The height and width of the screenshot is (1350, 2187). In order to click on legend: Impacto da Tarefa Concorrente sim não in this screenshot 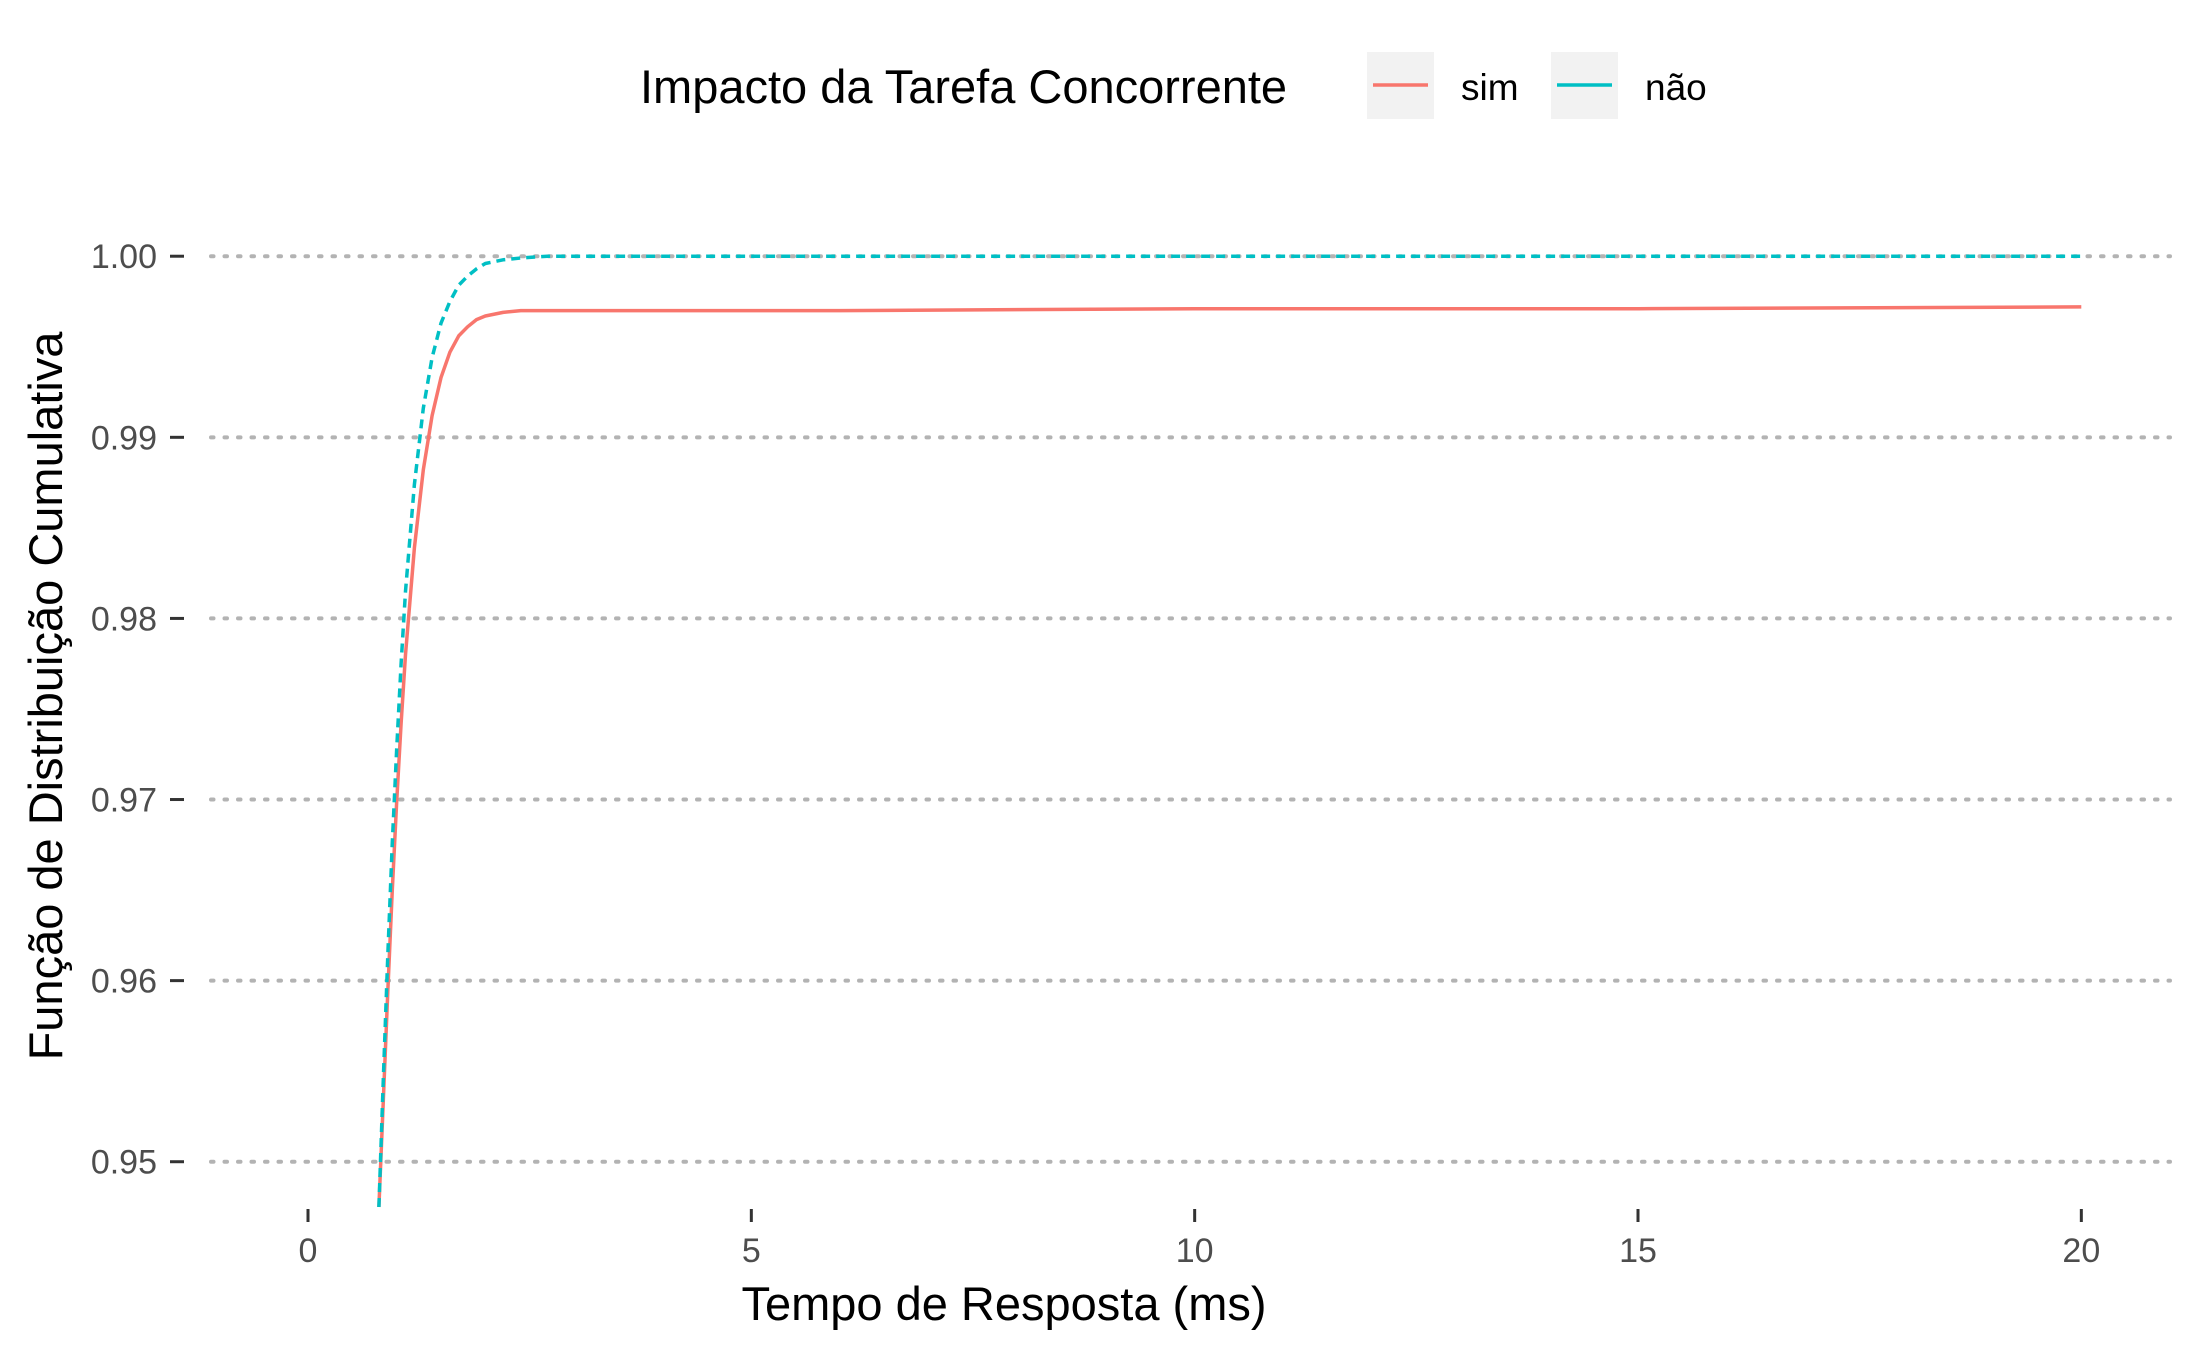, I will do `click(1173, 85)`.